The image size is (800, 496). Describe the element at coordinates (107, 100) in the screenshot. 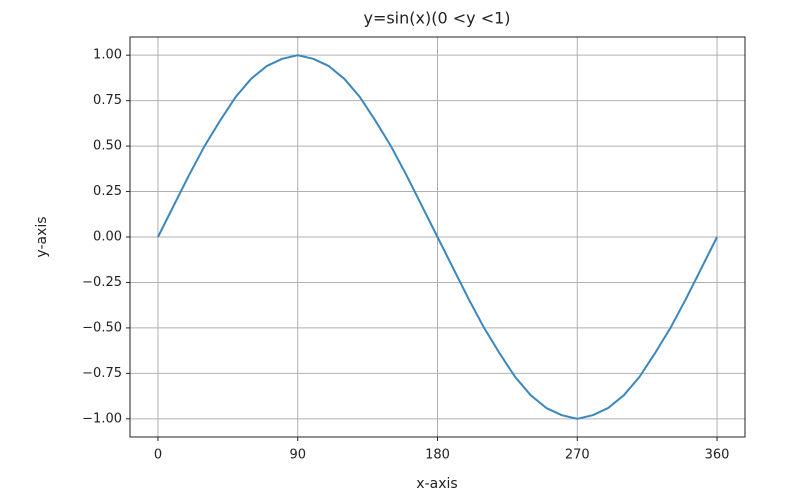

I see `y-tick-label: 0.75` at that location.